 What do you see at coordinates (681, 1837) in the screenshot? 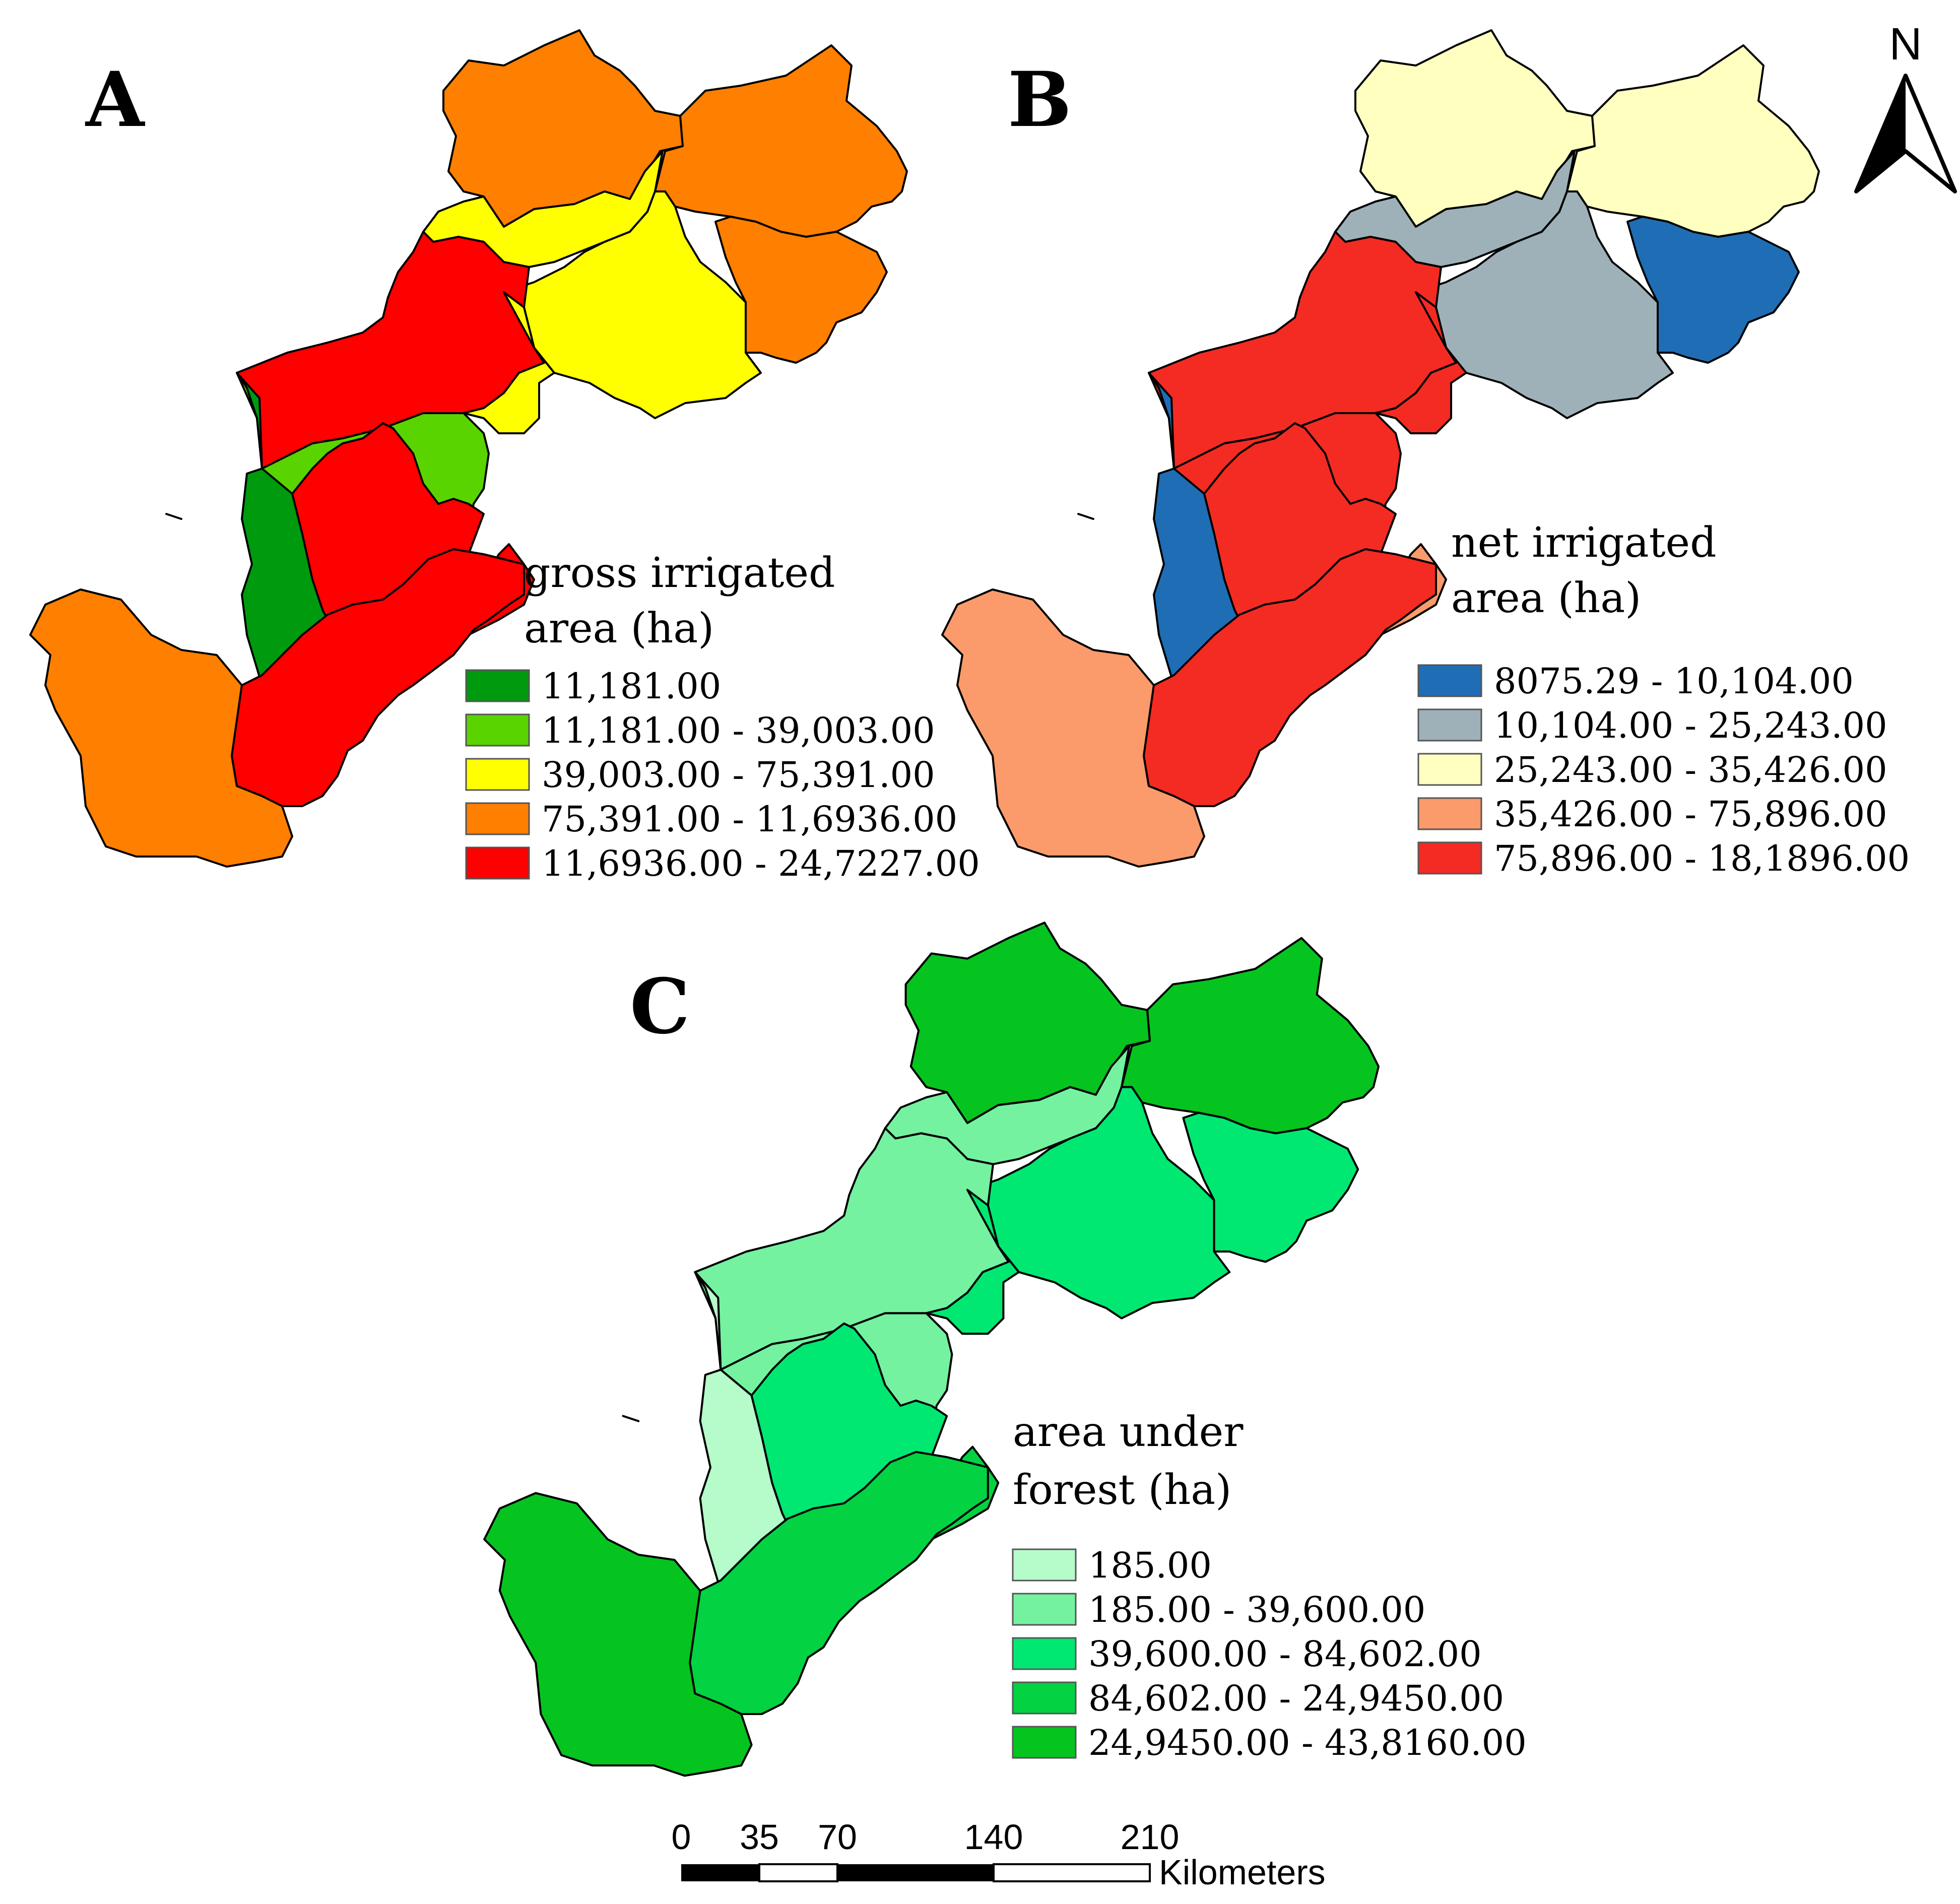
I see `scale-tick-label: 0` at bounding box center [681, 1837].